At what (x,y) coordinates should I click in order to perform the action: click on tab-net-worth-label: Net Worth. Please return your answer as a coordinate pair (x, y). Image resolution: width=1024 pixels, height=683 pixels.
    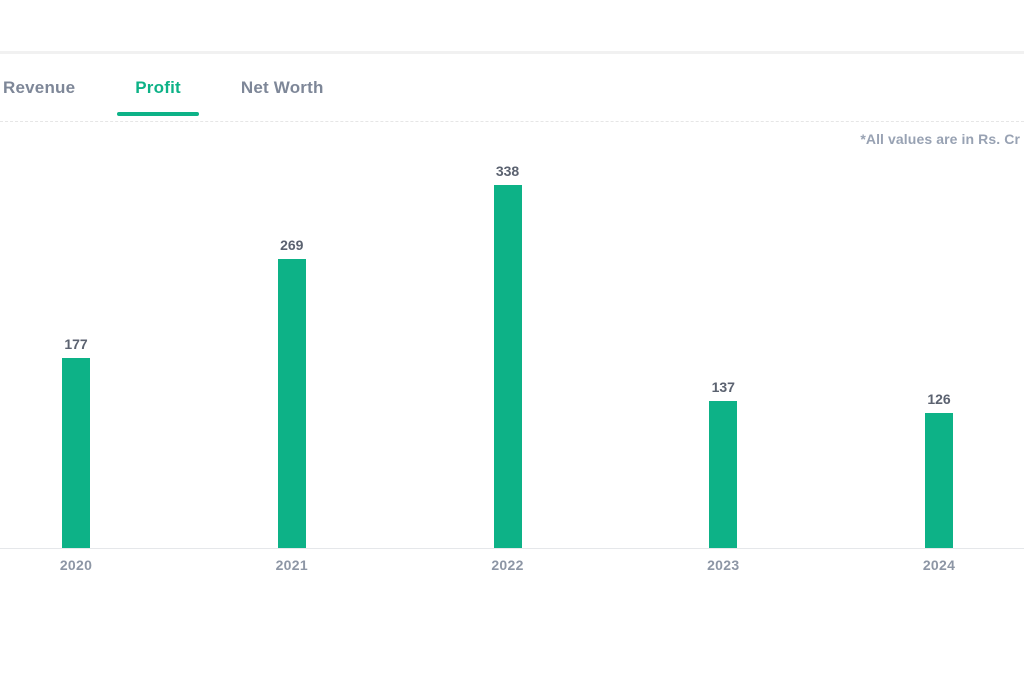
    Looking at the image, I should click on (282, 87).